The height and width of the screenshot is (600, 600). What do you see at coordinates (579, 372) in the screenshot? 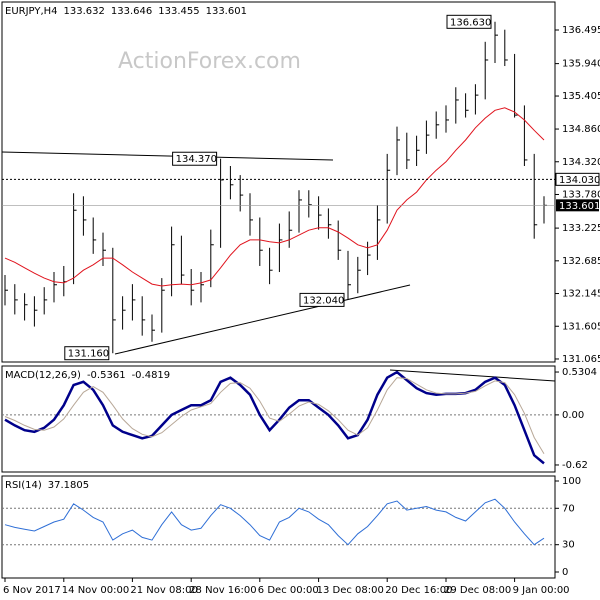
I see `y-tick-label: 0.5304` at bounding box center [579, 372].